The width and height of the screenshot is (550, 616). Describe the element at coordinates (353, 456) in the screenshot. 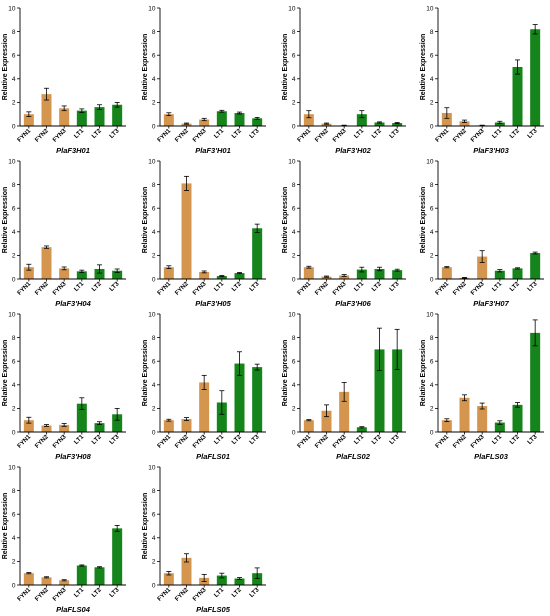

I see `panel-title: PlaFLS02` at that location.